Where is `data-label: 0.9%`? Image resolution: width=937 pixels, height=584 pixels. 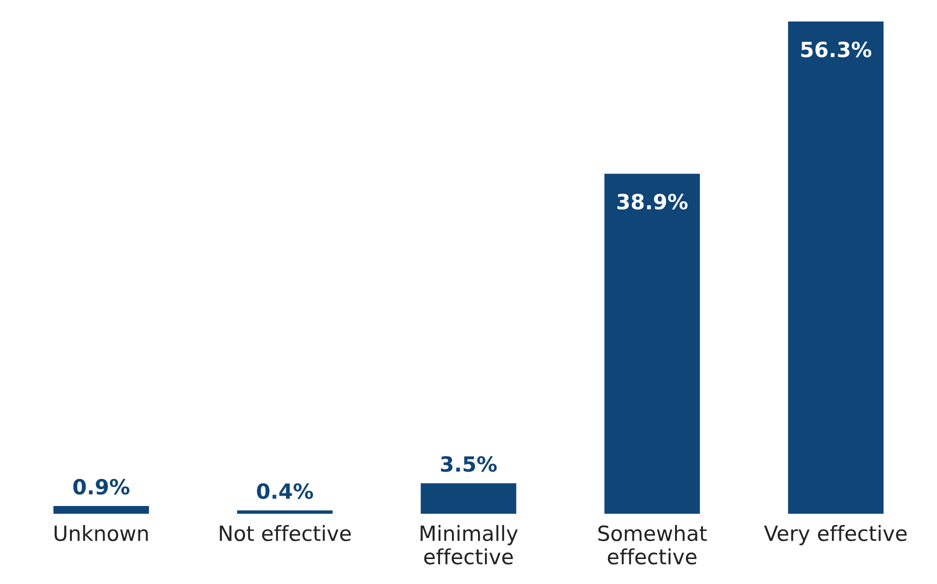
data-label: 0.9% is located at coordinates (101, 486).